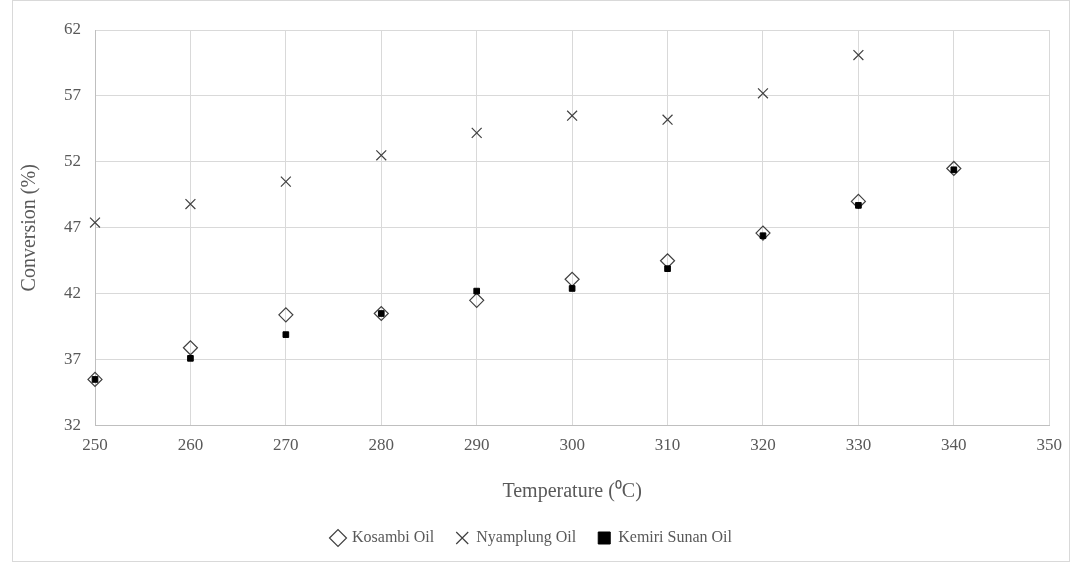 This screenshot has height=564, width=1072. Describe the element at coordinates (526, 537) in the screenshot. I see `legend-label: Nyamplung Oil` at that location.